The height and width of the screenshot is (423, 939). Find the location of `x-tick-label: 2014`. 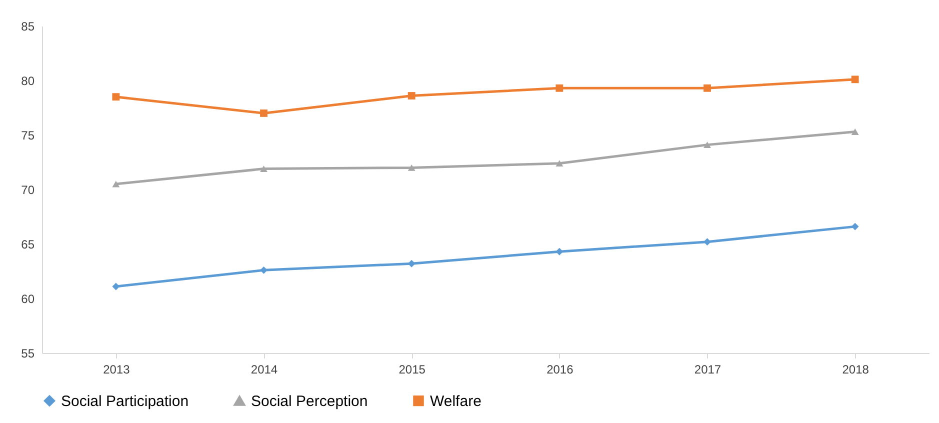

x-tick-label: 2014 is located at coordinates (264, 369).